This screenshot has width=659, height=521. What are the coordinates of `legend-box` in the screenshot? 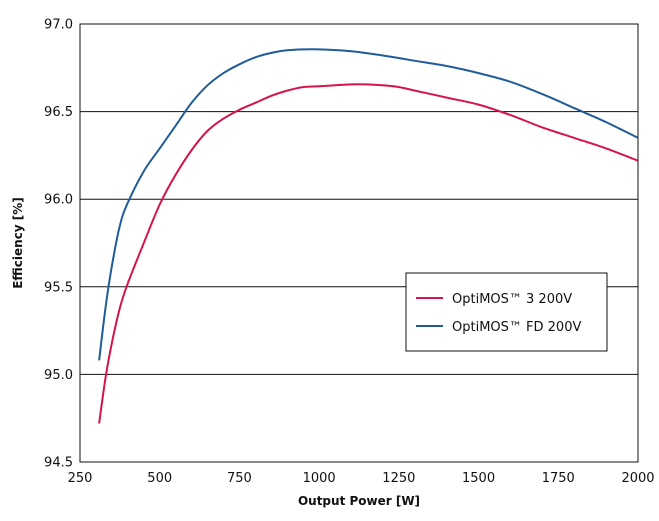 It's located at (506, 312).